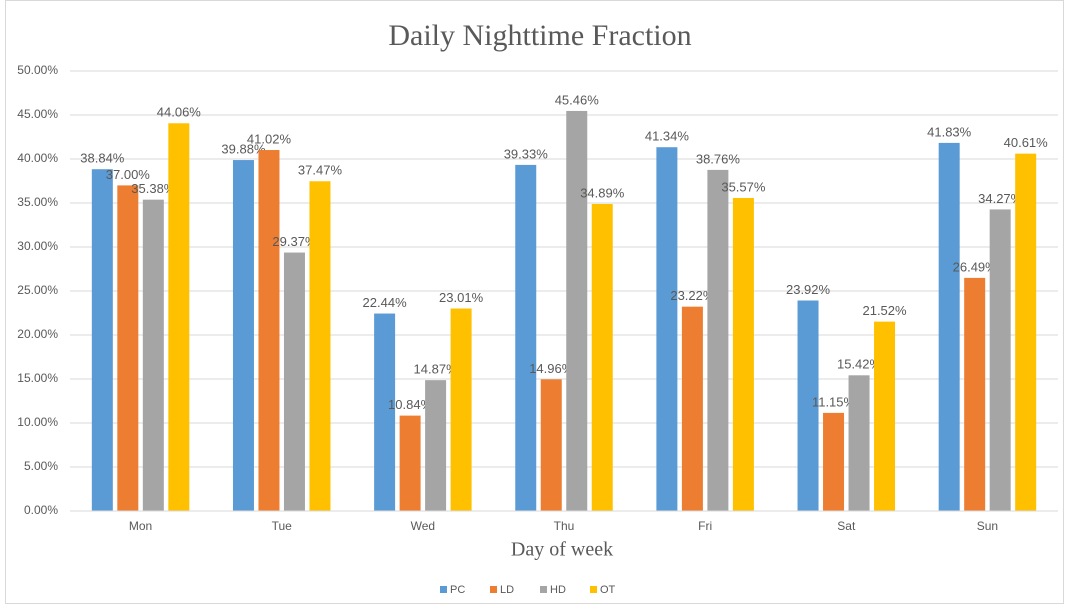 The width and height of the screenshot is (1067, 605). I want to click on data-label: 39.33%, so click(526, 153).